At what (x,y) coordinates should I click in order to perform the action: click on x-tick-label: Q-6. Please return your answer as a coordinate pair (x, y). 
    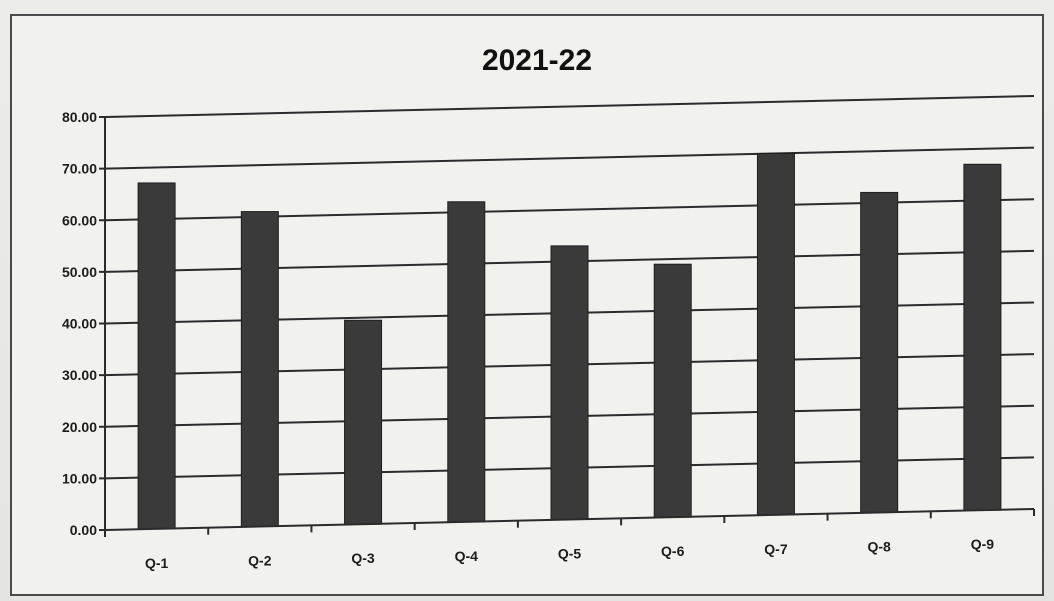
    Looking at the image, I should click on (673, 551).